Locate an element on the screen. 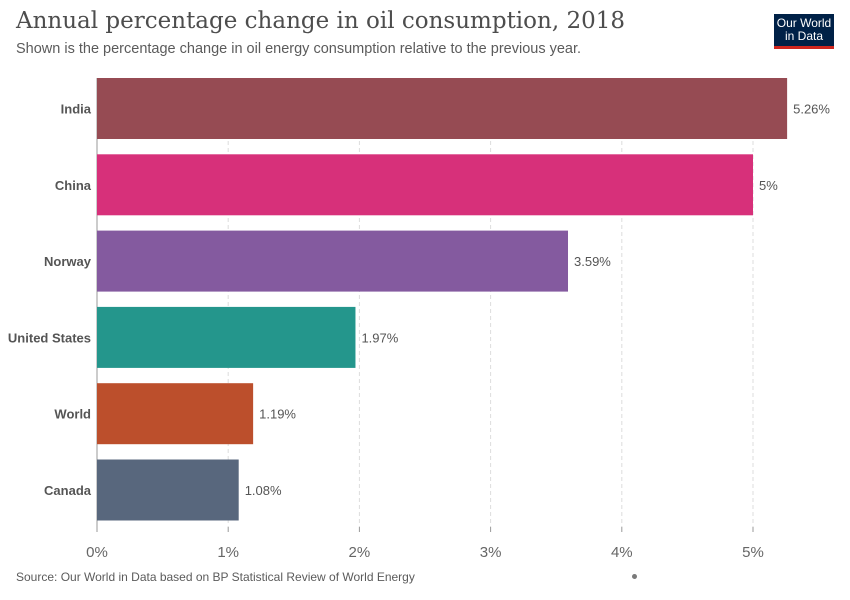 This screenshot has width=850, height=600. category-label: China is located at coordinates (73, 185).